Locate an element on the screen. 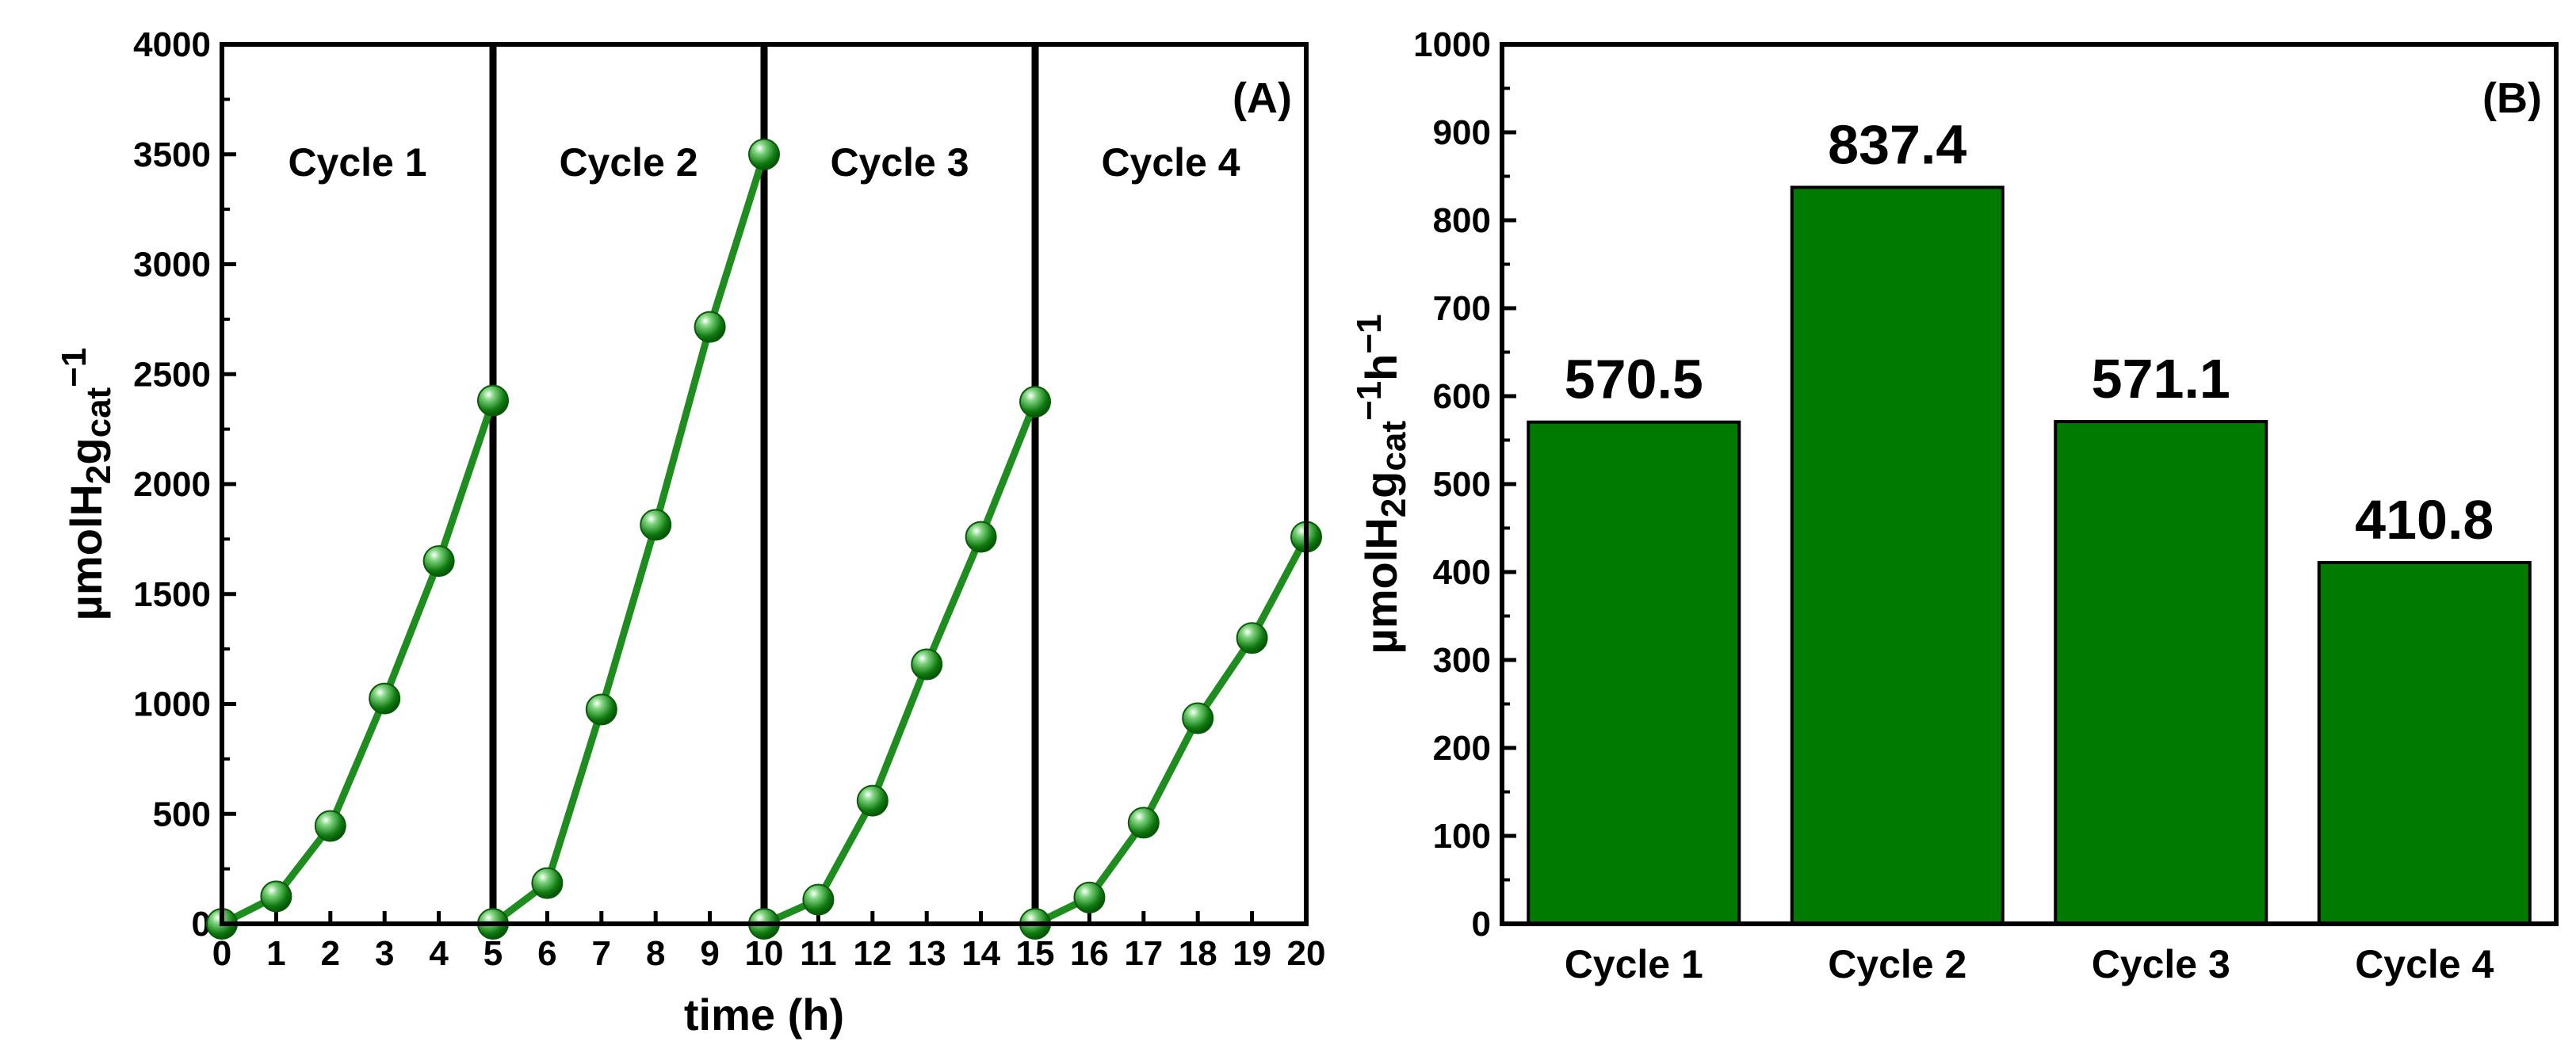 The height and width of the screenshot is (1049, 2576). x-tick-label: 13 is located at coordinates (927, 953).